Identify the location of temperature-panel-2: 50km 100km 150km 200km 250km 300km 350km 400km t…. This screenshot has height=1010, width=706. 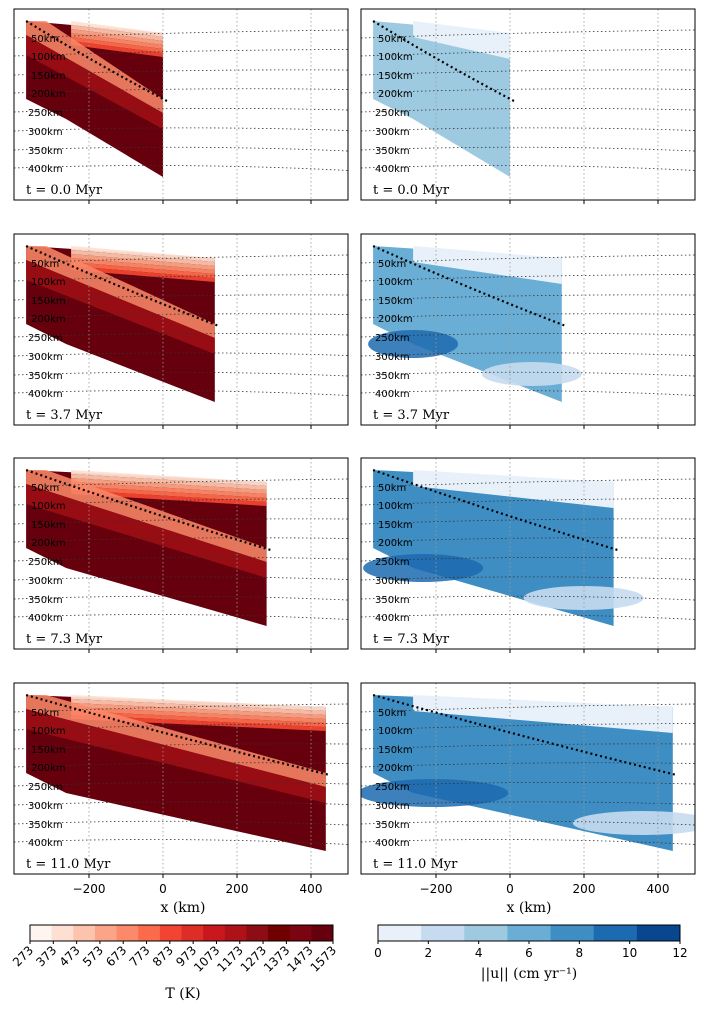
(181, 555).